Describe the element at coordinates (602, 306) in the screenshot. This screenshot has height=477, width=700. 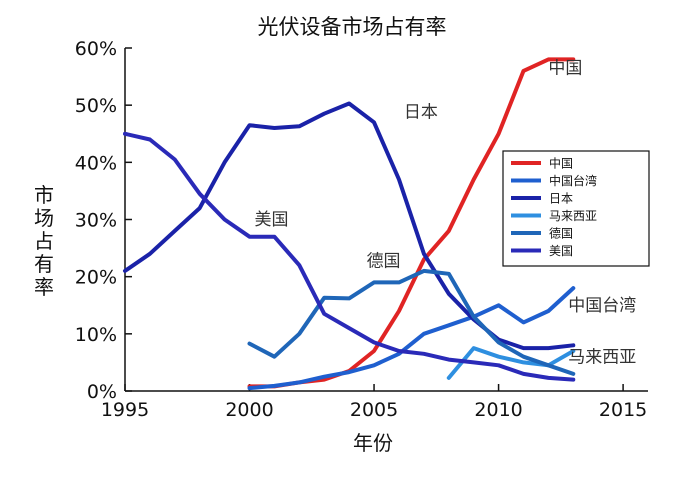
I see `annotation-label: 中国台湾` at that location.